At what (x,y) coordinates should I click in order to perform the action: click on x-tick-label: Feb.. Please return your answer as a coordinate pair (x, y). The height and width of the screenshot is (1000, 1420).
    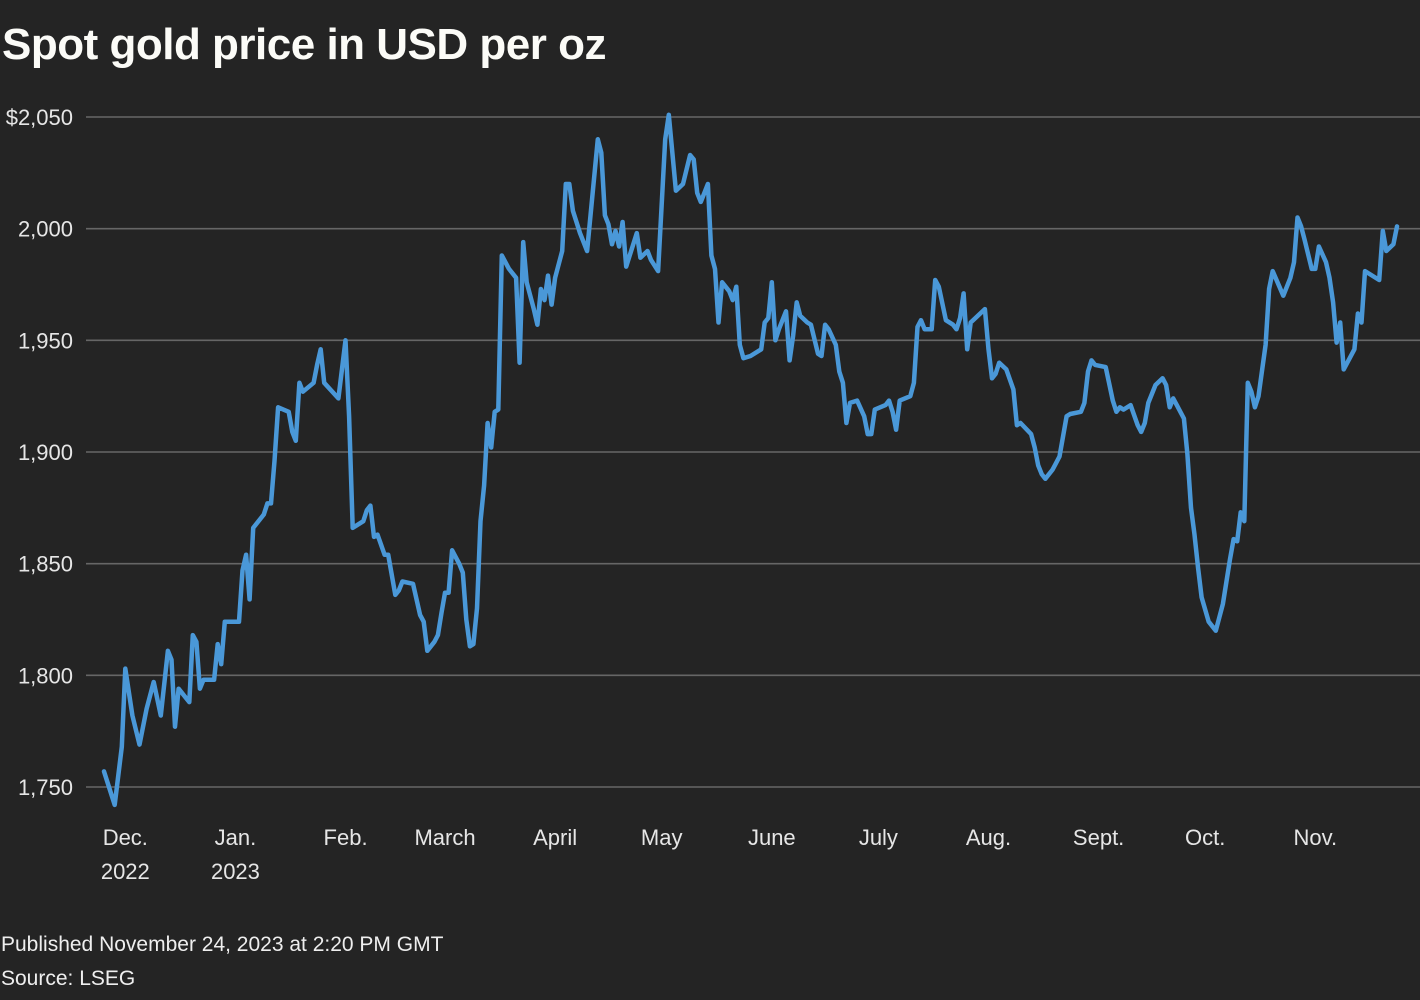
    Looking at the image, I should click on (346, 837).